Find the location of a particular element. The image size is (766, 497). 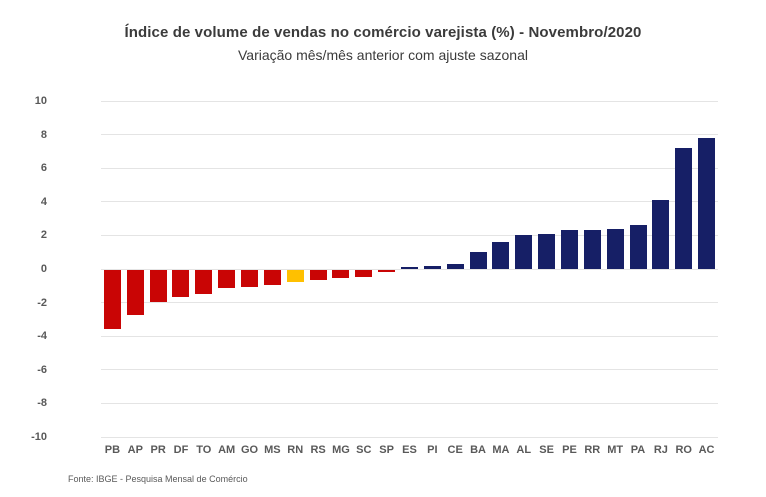

y-tick-label-0: 0 is located at coordinates (43, 269).